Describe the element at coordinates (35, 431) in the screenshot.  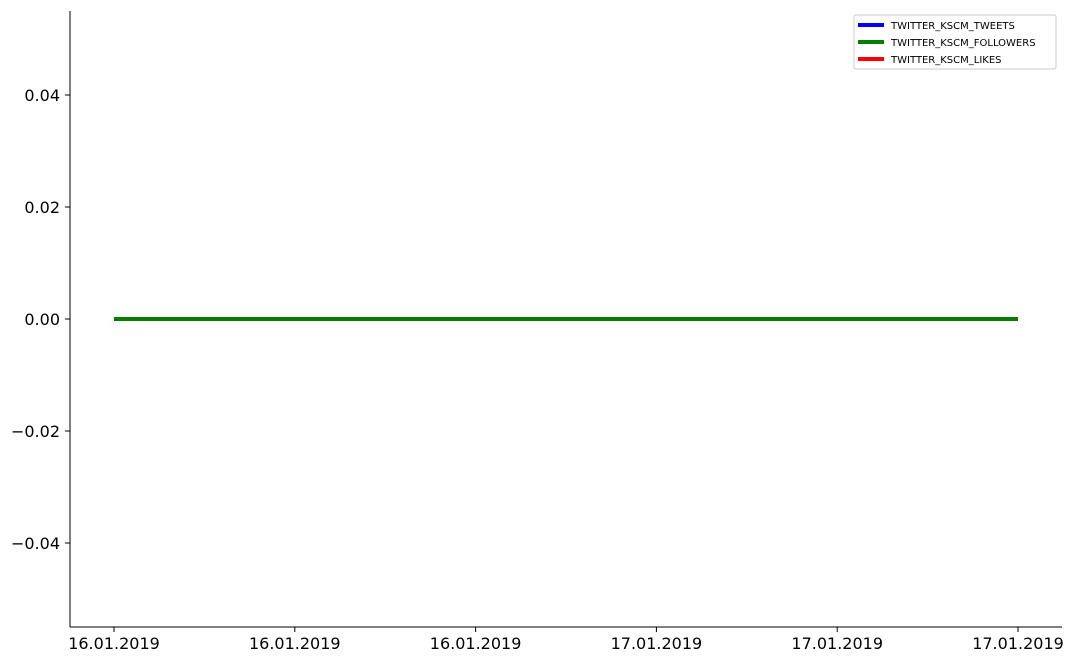
I see `y-tick-label: −0.02` at that location.